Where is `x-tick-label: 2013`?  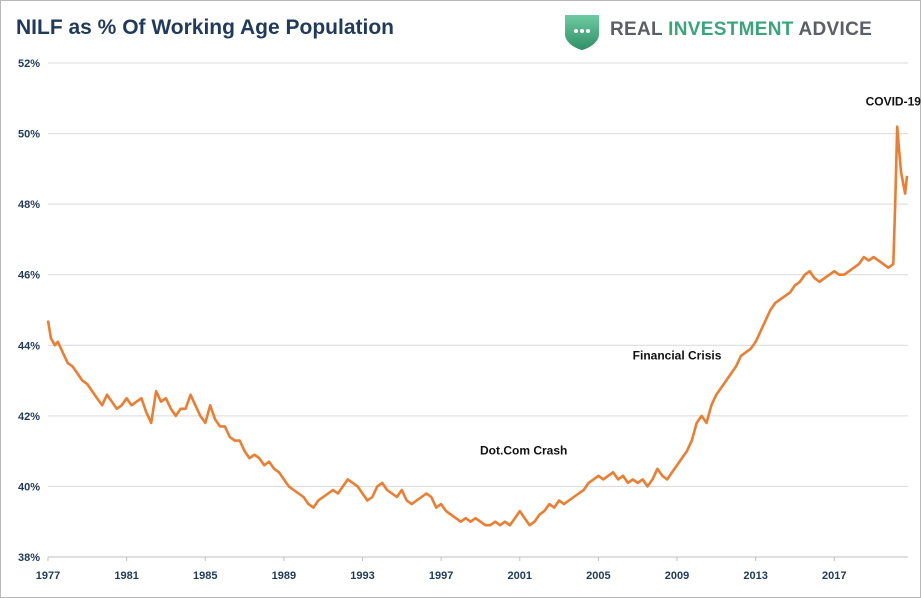
x-tick-label: 2013 is located at coordinates (755, 576).